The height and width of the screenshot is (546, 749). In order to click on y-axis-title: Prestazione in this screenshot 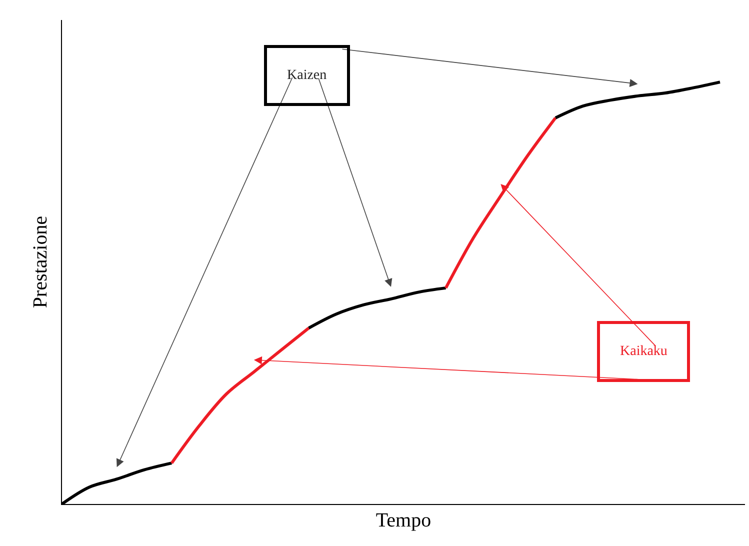, I will do `click(41, 262)`.